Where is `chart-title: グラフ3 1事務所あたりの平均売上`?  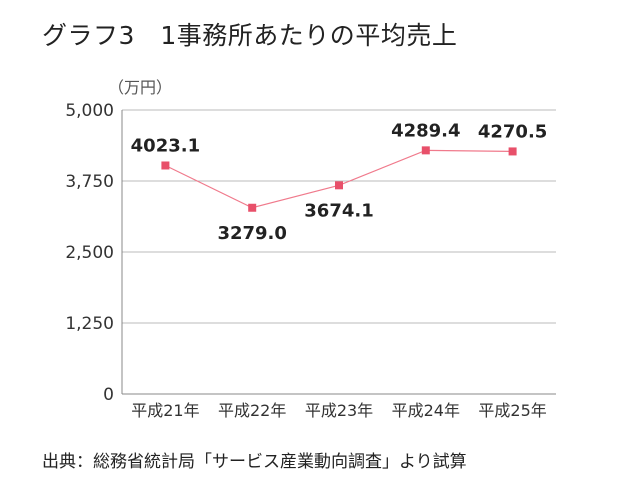
chart-title: グラフ3 1事務所あたりの平均売上 is located at coordinates (250, 35).